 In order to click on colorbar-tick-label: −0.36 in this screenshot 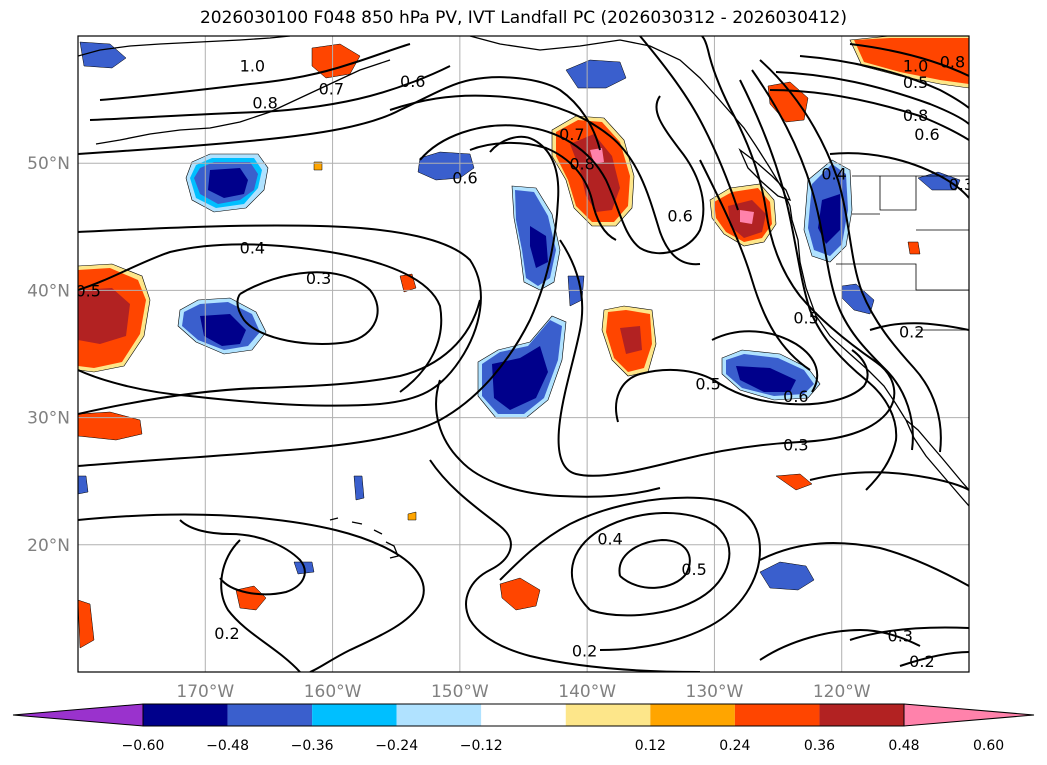, I will do `click(312, 746)`.